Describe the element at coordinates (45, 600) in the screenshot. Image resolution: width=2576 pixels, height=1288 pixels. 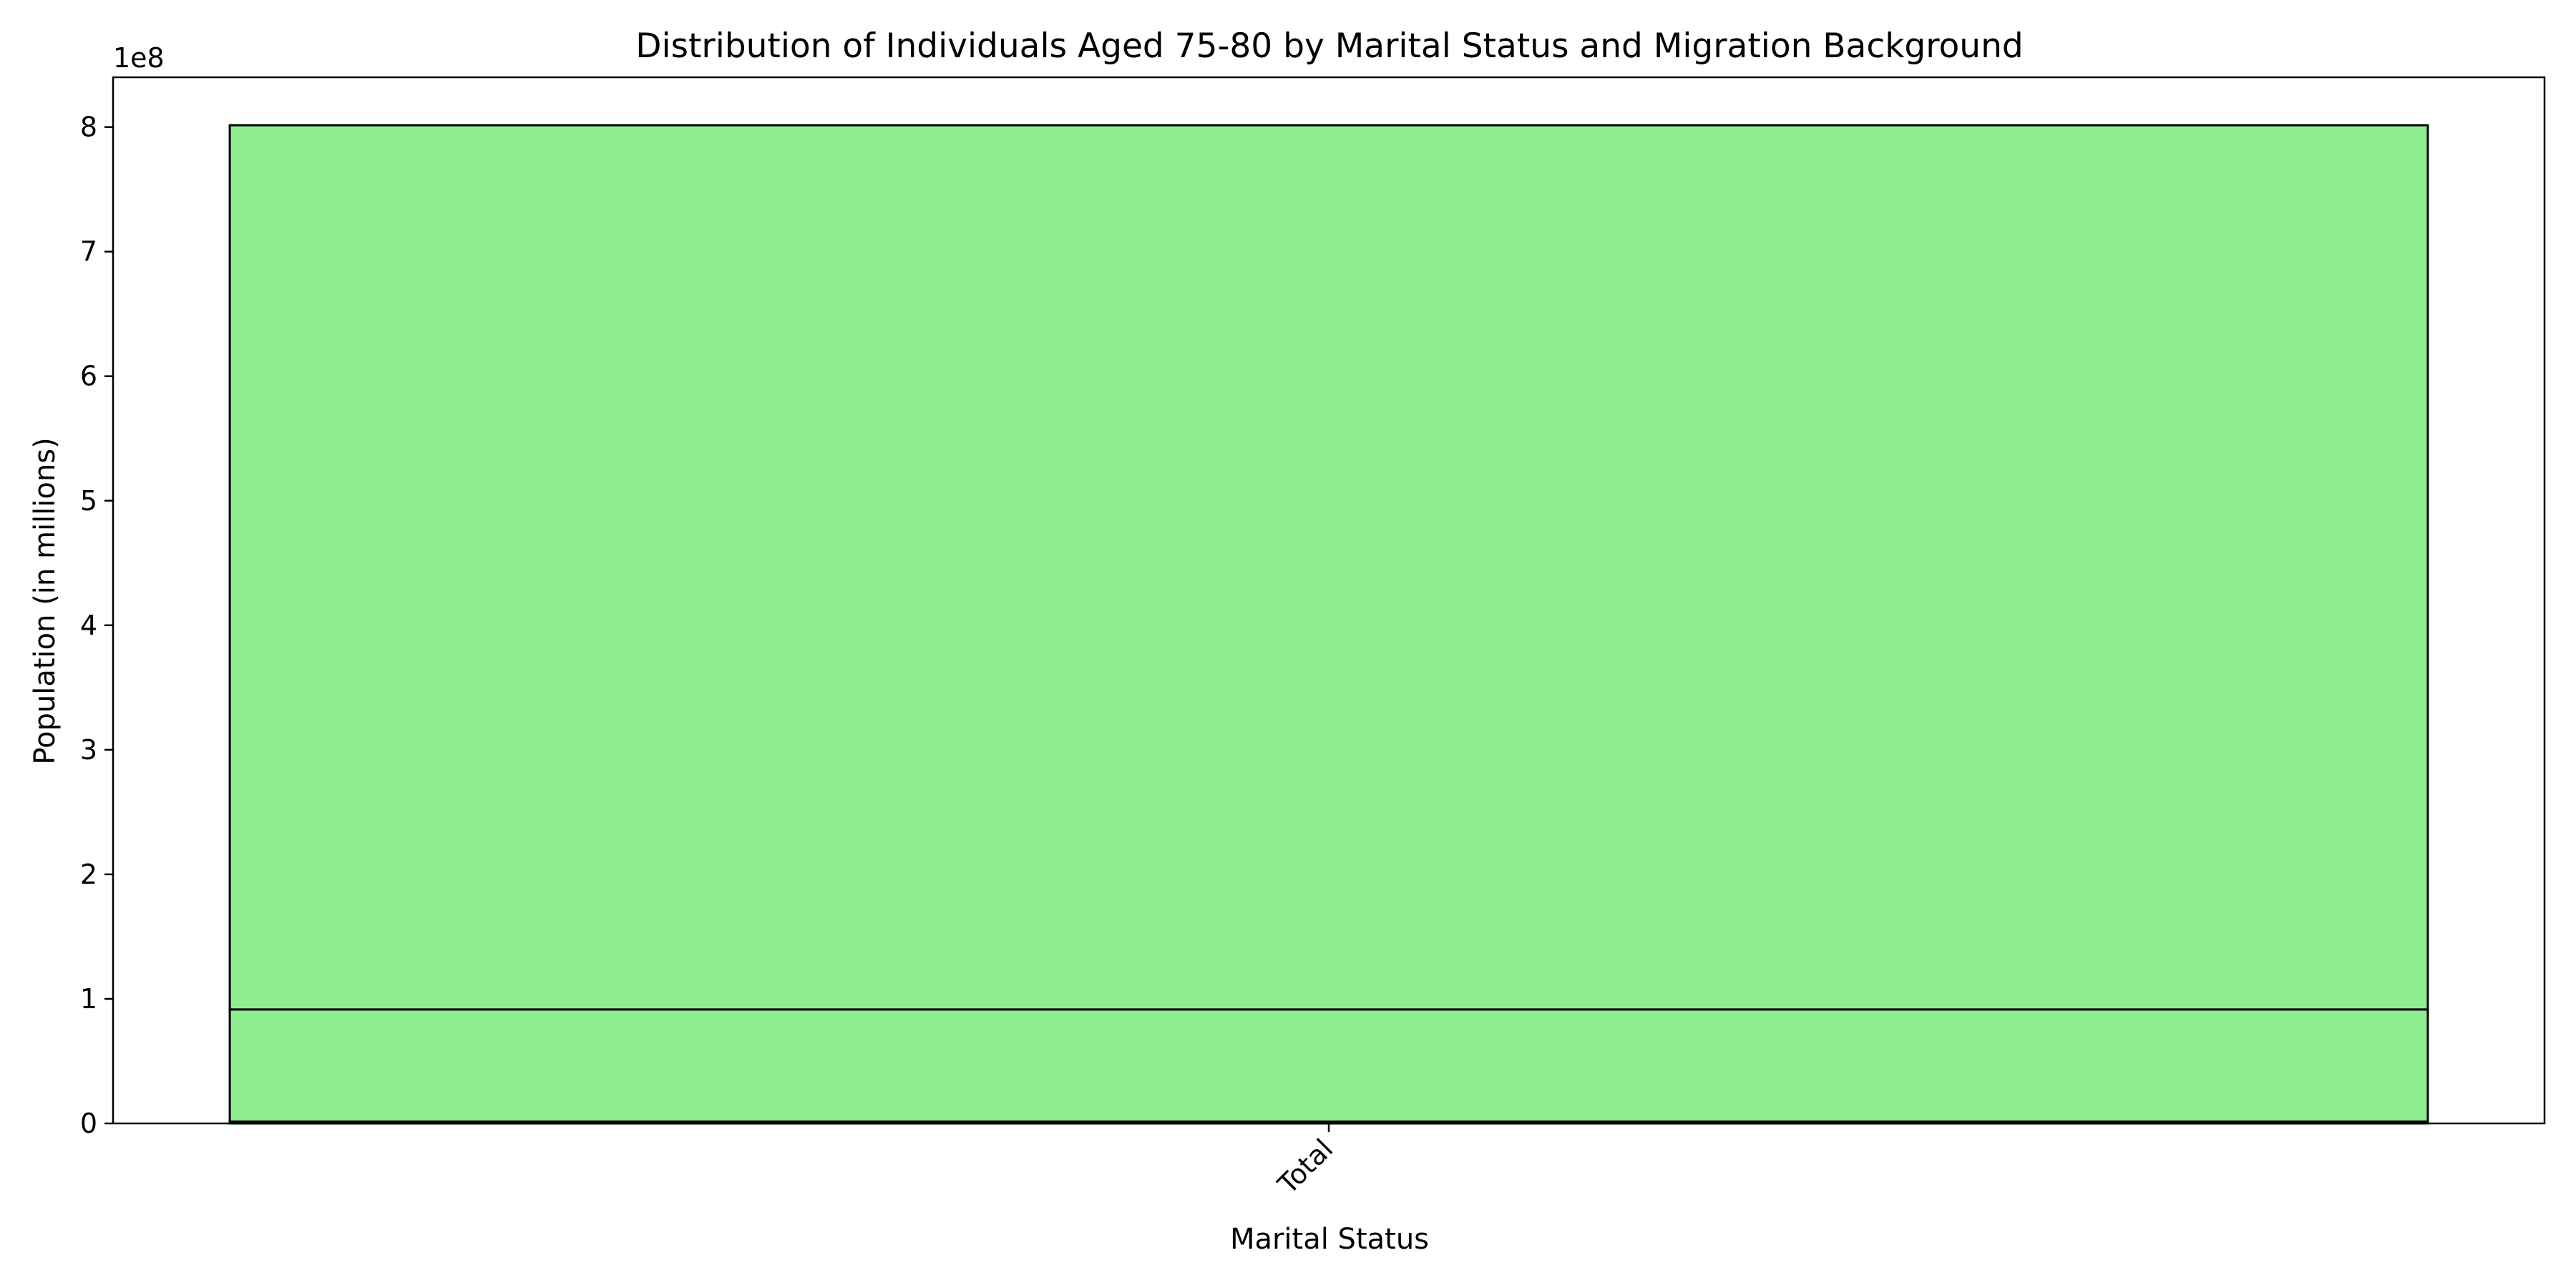
I see `y-axis-title: Population (in millions)` at that location.